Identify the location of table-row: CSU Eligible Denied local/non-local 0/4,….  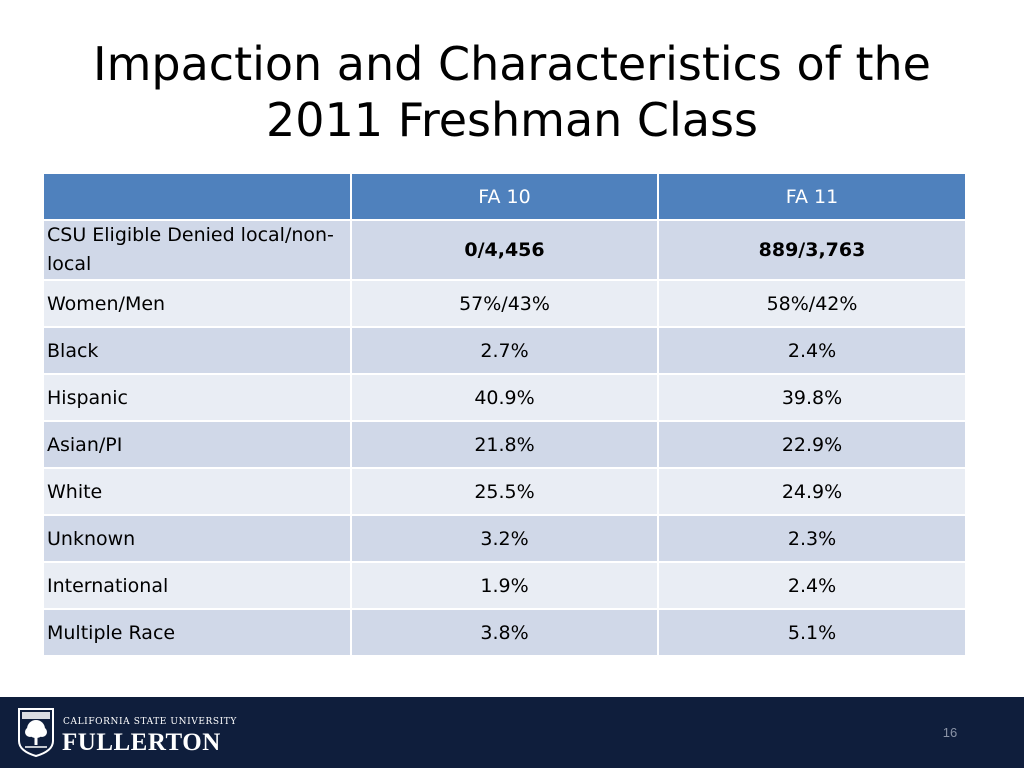
(504, 250).